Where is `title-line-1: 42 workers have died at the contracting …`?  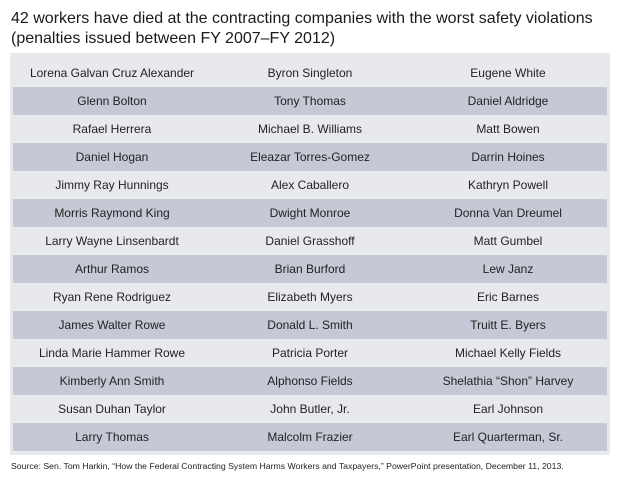
title-line-1: 42 workers have died at the contracting … is located at coordinates (302, 18).